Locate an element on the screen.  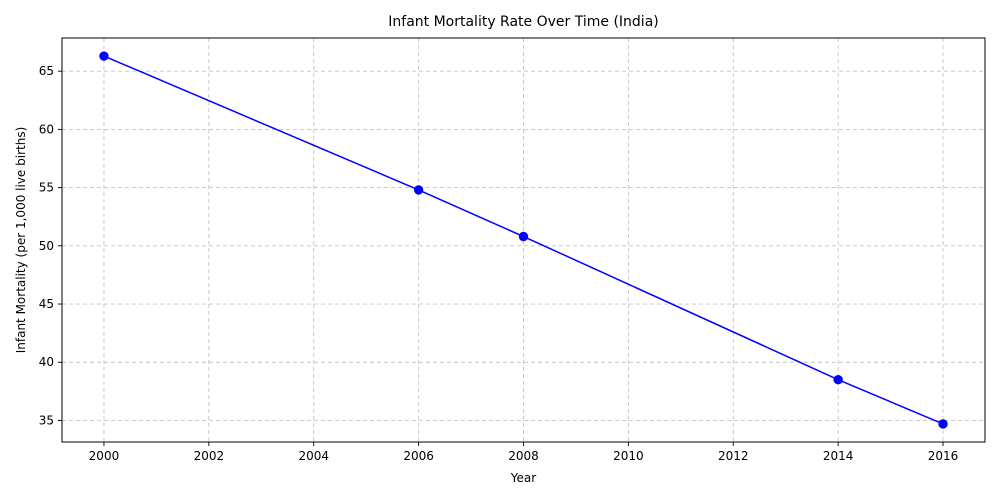
y-tick-label: 50 is located at coordinates (46, 246).